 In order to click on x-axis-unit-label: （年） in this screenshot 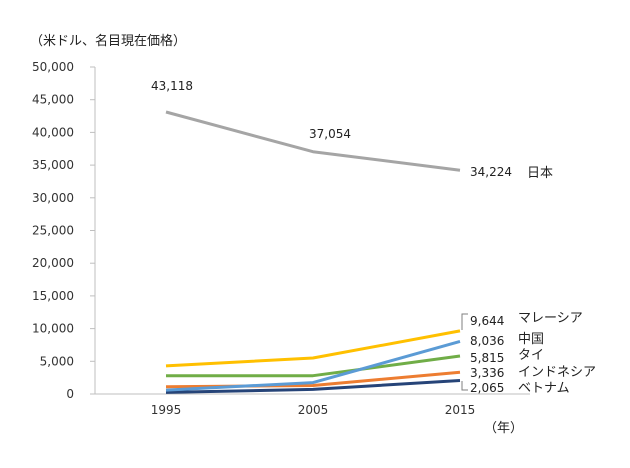, I will do `click(503, 428)`.